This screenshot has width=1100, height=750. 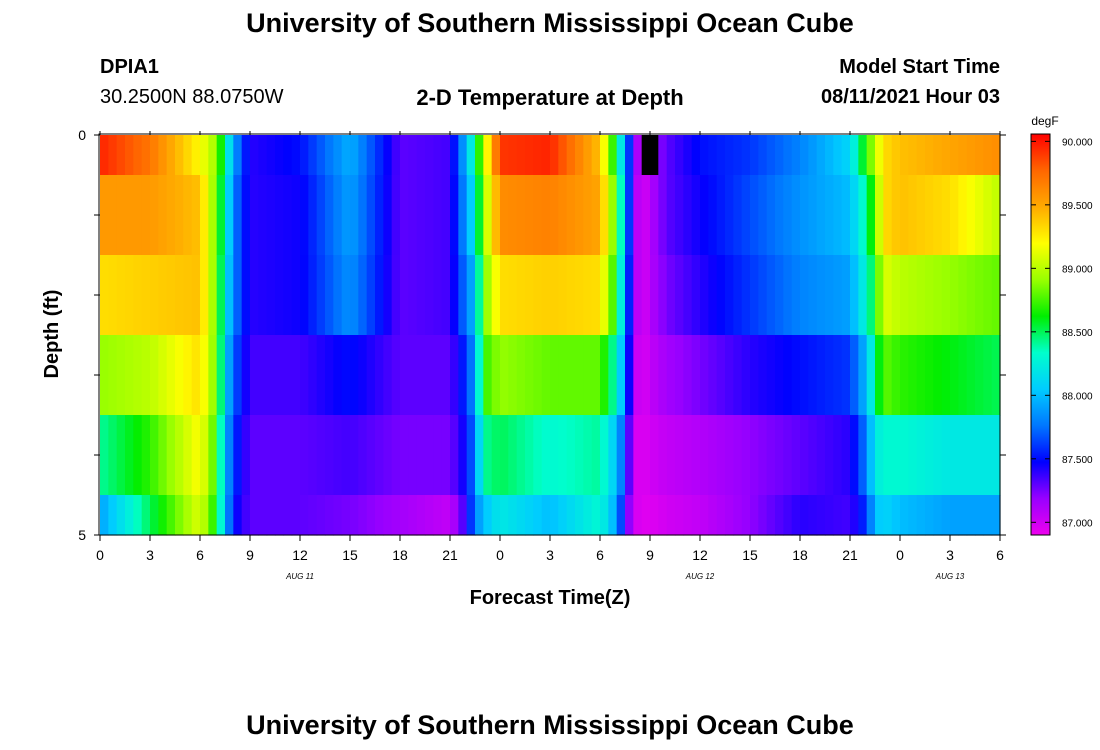 What do you see at coordinates (350, 555) in the screenshot?
I see `x-tick-label: 15` at bounding box center [350, 555].